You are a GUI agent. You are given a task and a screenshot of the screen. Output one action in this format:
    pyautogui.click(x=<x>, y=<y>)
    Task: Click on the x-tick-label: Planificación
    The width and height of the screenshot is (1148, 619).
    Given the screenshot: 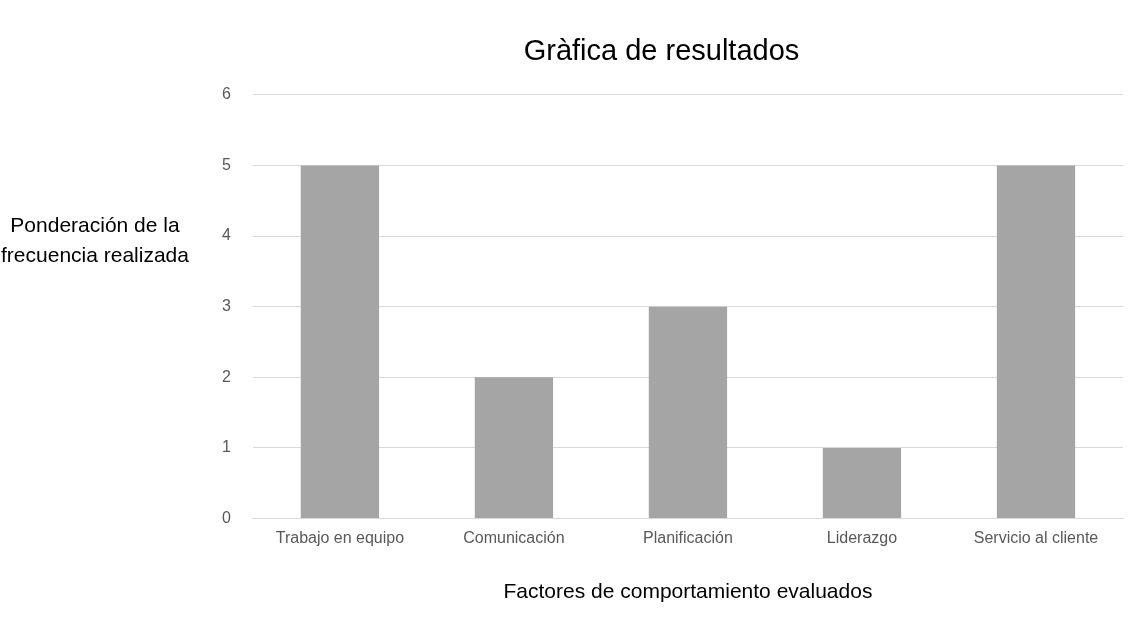 What is the action you would take?
    pyautogui.click(x=688, y=537)
    